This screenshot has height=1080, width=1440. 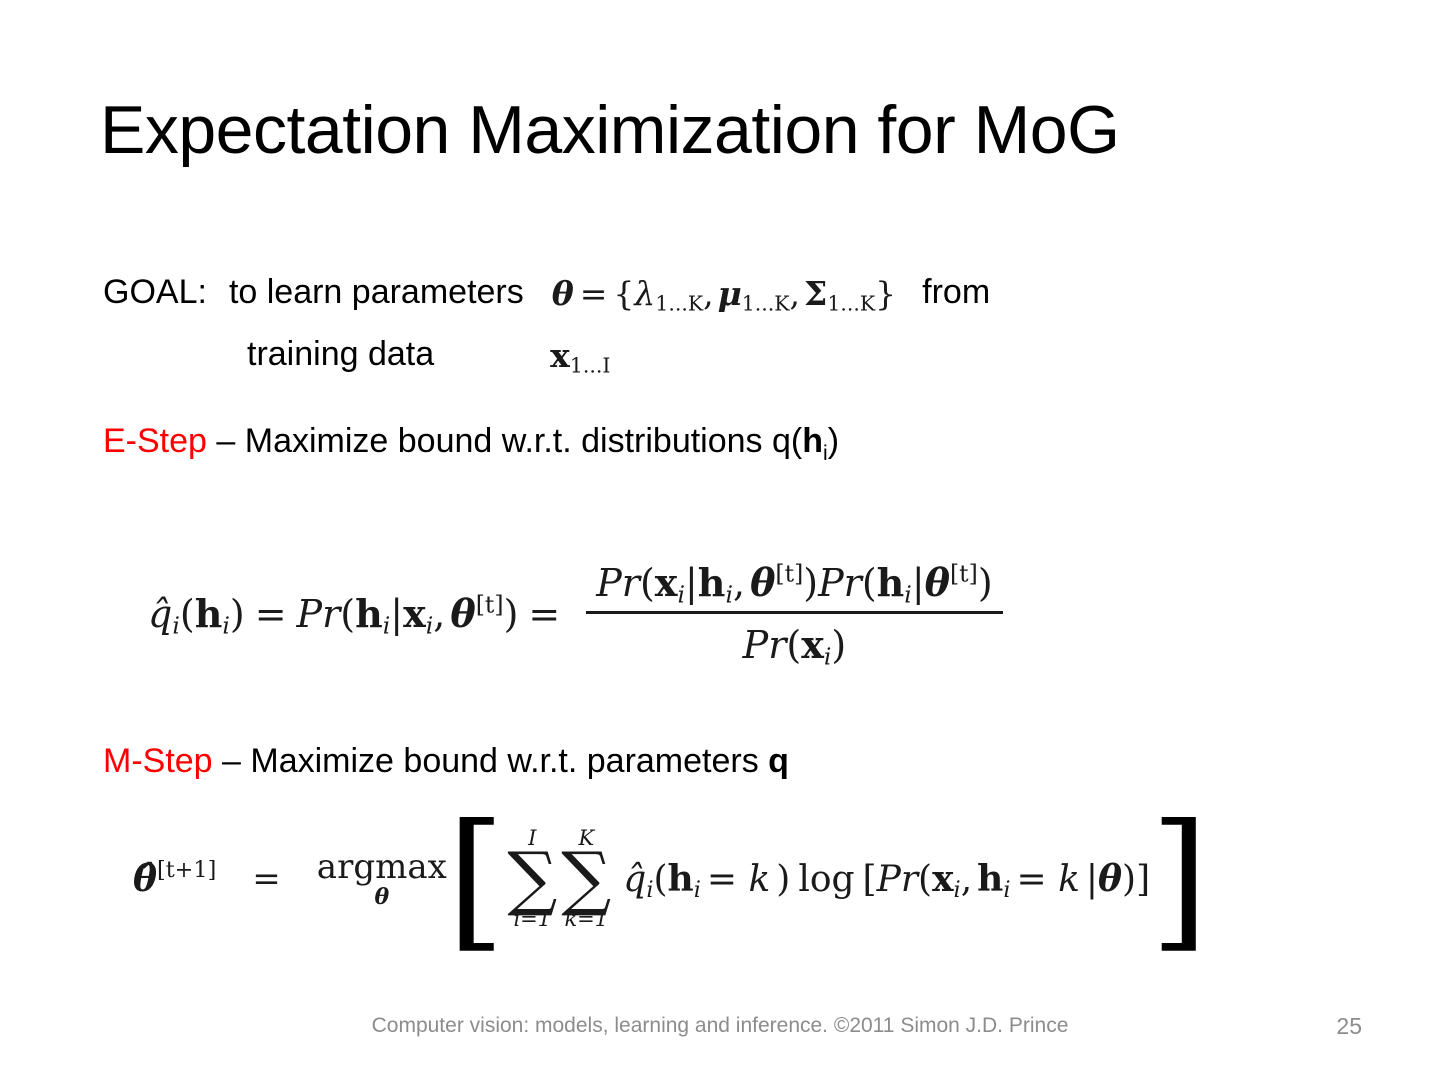 I want to click on sigma-symbol: Σ, so click(x=816, y=293).